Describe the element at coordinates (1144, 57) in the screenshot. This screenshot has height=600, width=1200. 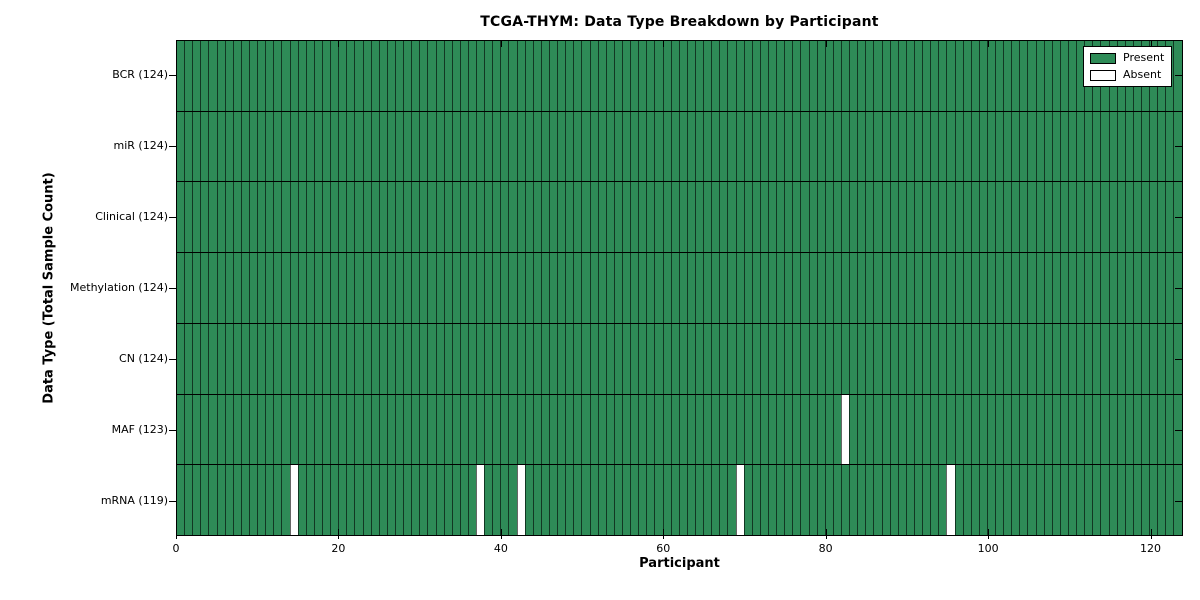
I see `legend-label: Present` at that location.